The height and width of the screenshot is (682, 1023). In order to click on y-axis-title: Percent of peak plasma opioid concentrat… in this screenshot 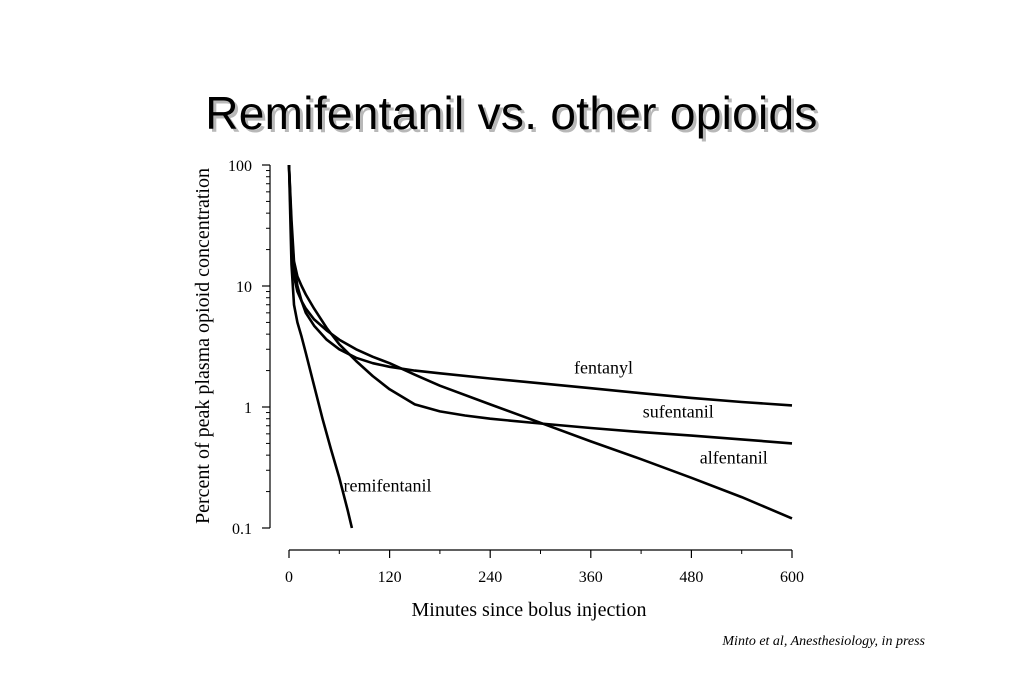, I will do `click(203, 346)`.